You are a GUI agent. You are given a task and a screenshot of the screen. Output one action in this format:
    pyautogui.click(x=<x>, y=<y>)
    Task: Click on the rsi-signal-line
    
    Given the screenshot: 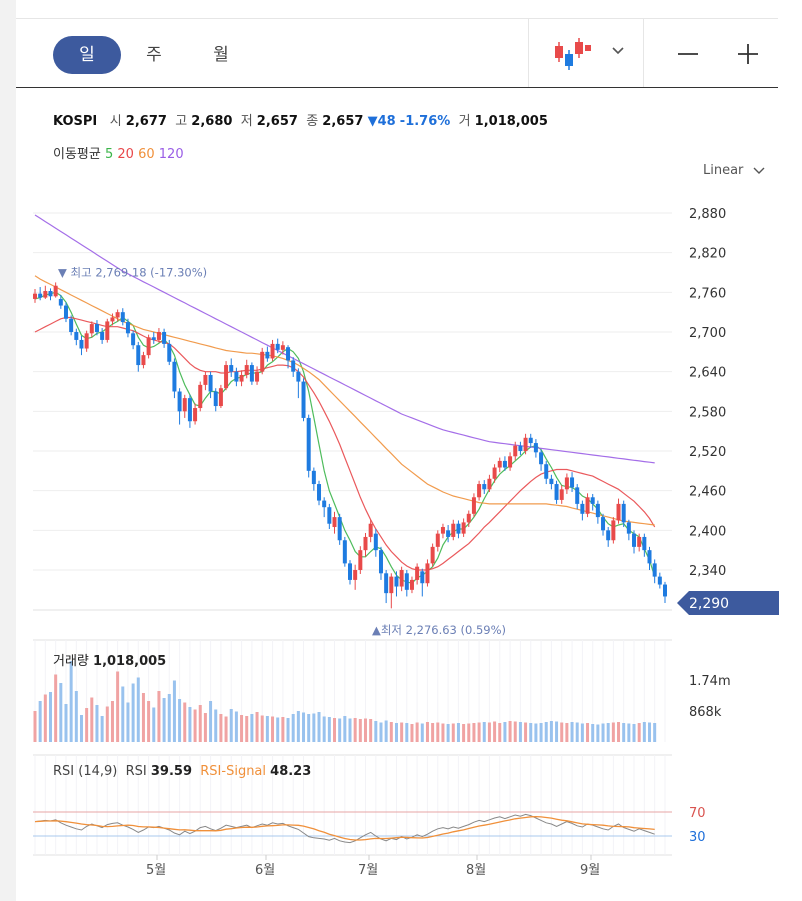 What is the action you would take?
    pyautogui.click(x=344, y=828)
    